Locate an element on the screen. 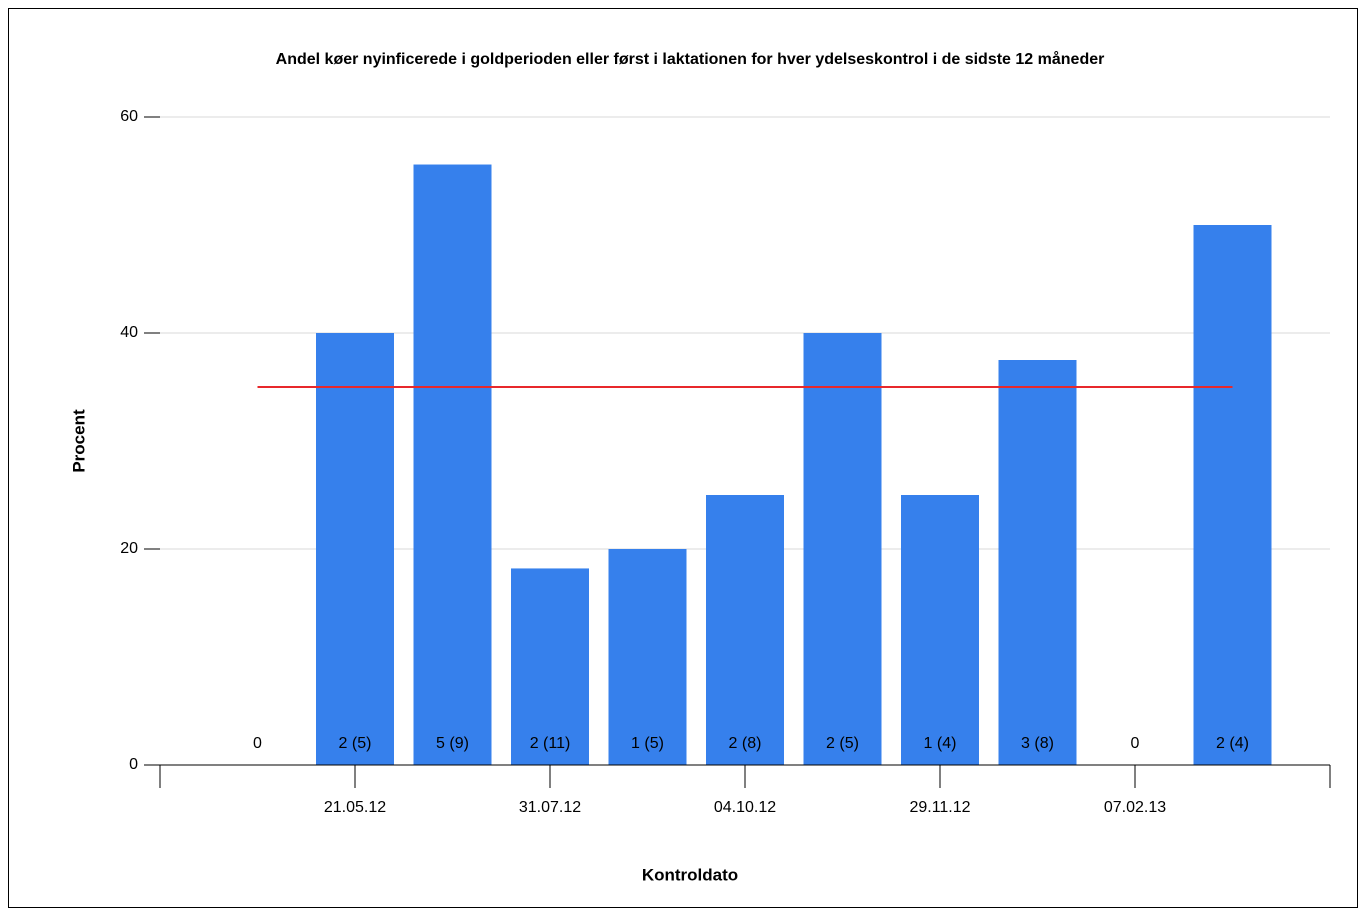 The image size is (1366, 916). y-tick-label: 20 is located at coordinates (129, 548).